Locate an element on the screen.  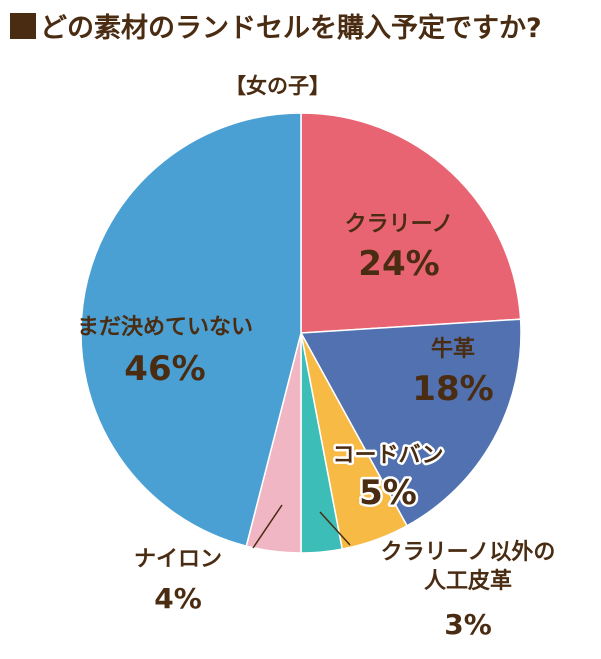
slice-value-label: 5% is located at coordinates (388, 493).